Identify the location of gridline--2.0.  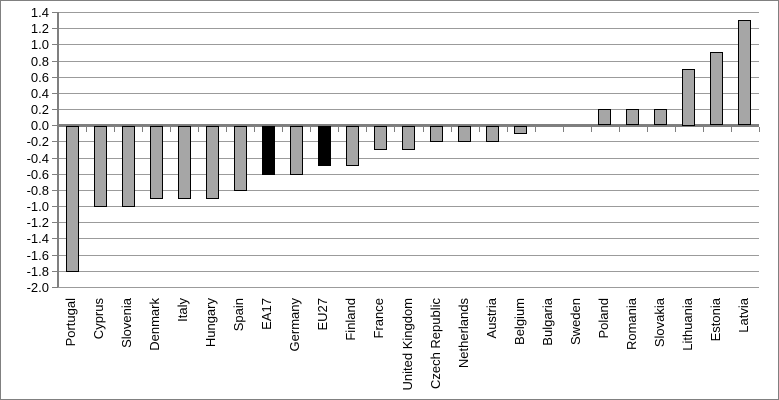
(408, 287).